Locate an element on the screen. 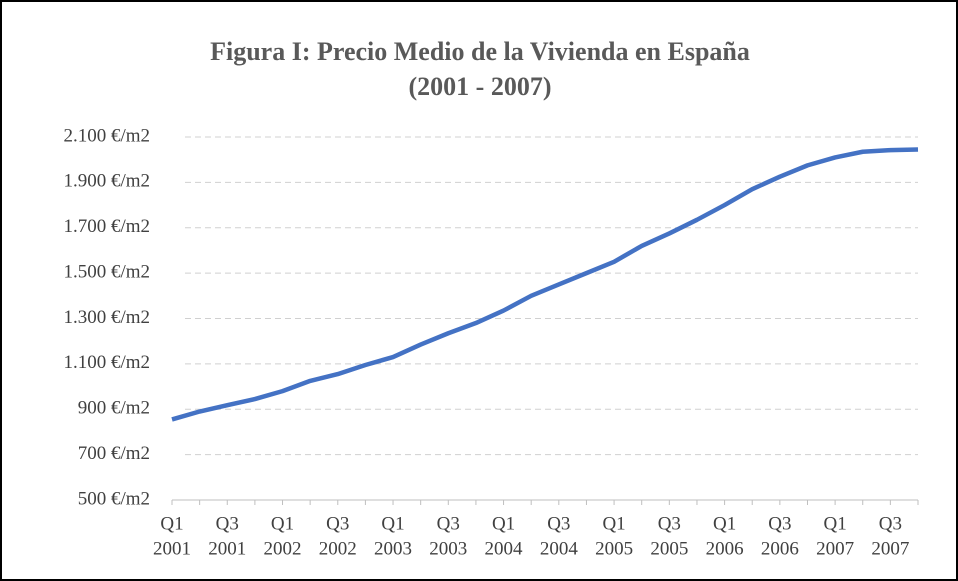  y-tick-label: 1.700 €/m2 is located at coordinates (106, 226).